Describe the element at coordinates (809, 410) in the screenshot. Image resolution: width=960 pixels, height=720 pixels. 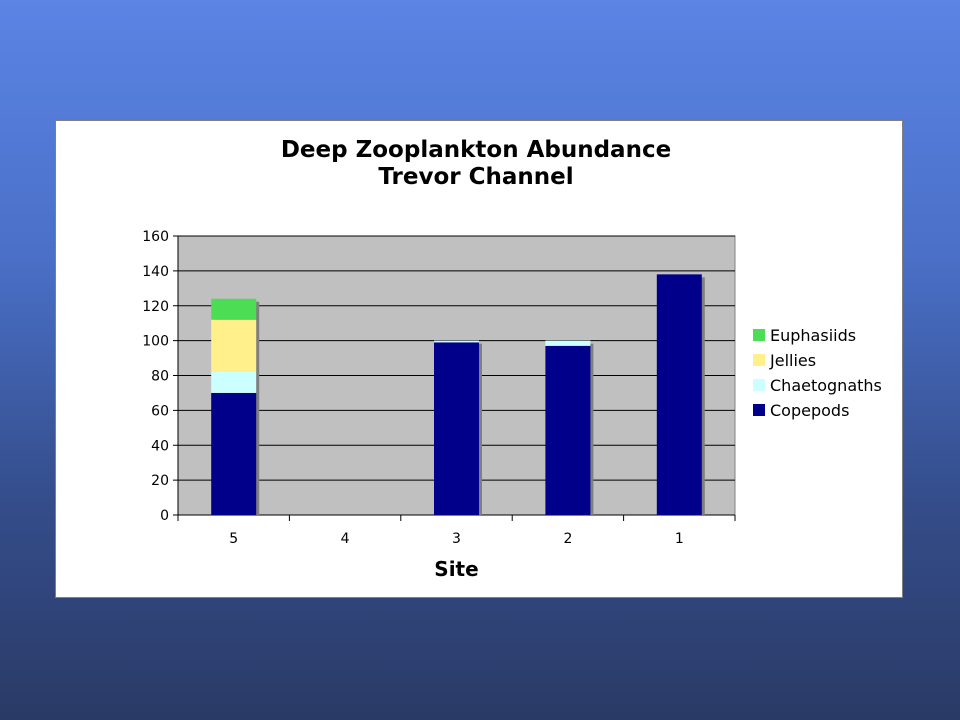
I see `legend-label-copepods: Copepods` at that location.